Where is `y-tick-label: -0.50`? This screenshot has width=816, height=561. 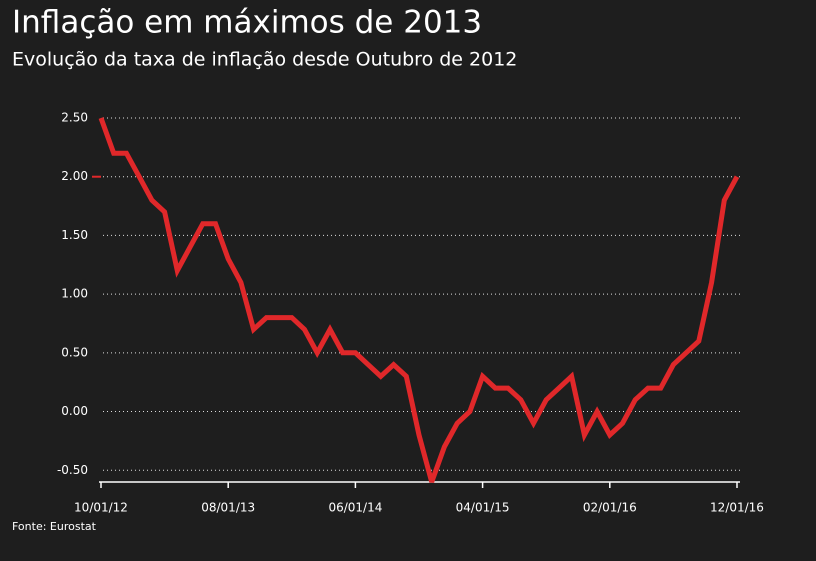 y-tick-label: -0.50 is located at coordinates (72, 470).